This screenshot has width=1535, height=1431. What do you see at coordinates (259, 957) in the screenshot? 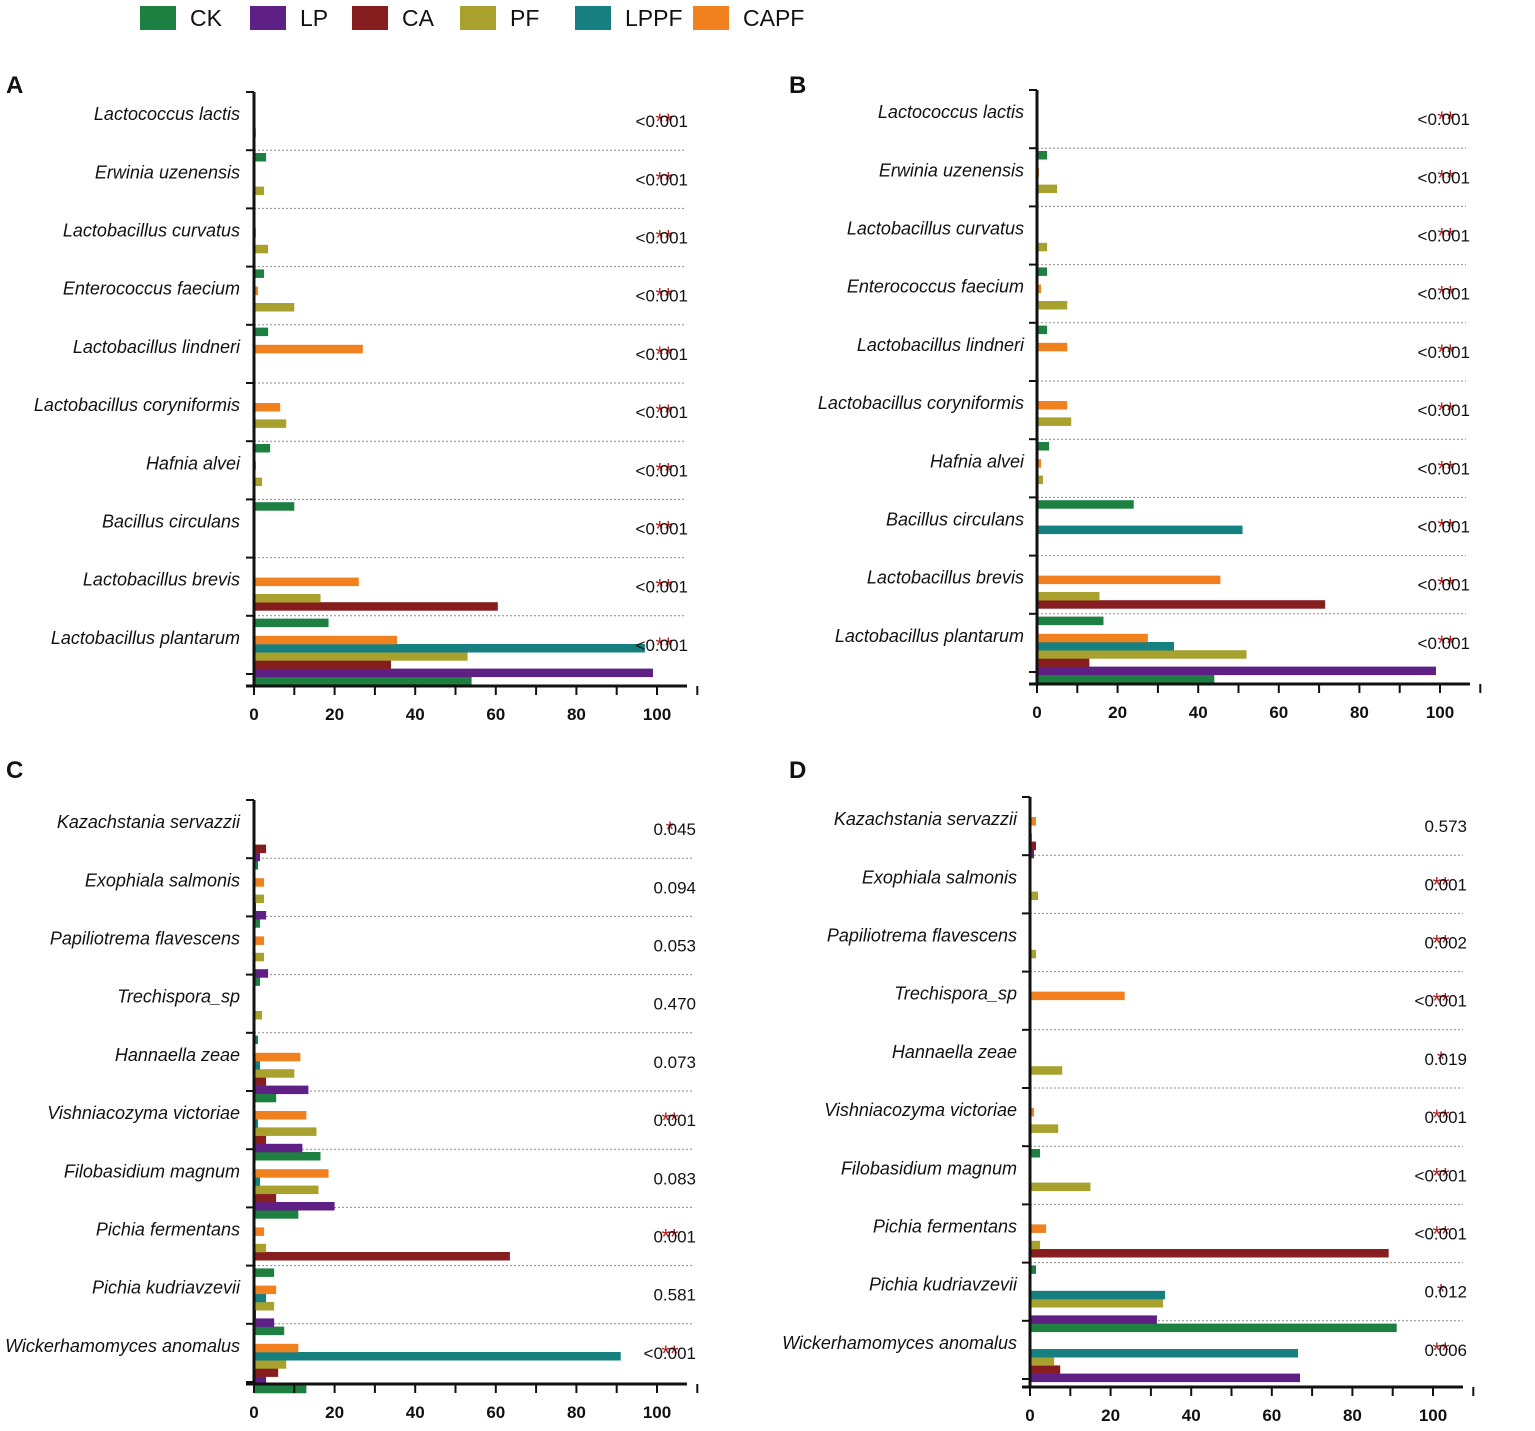
I see `bar-pf-papiliotrema-flavescens` at bounding box center [259, 957].